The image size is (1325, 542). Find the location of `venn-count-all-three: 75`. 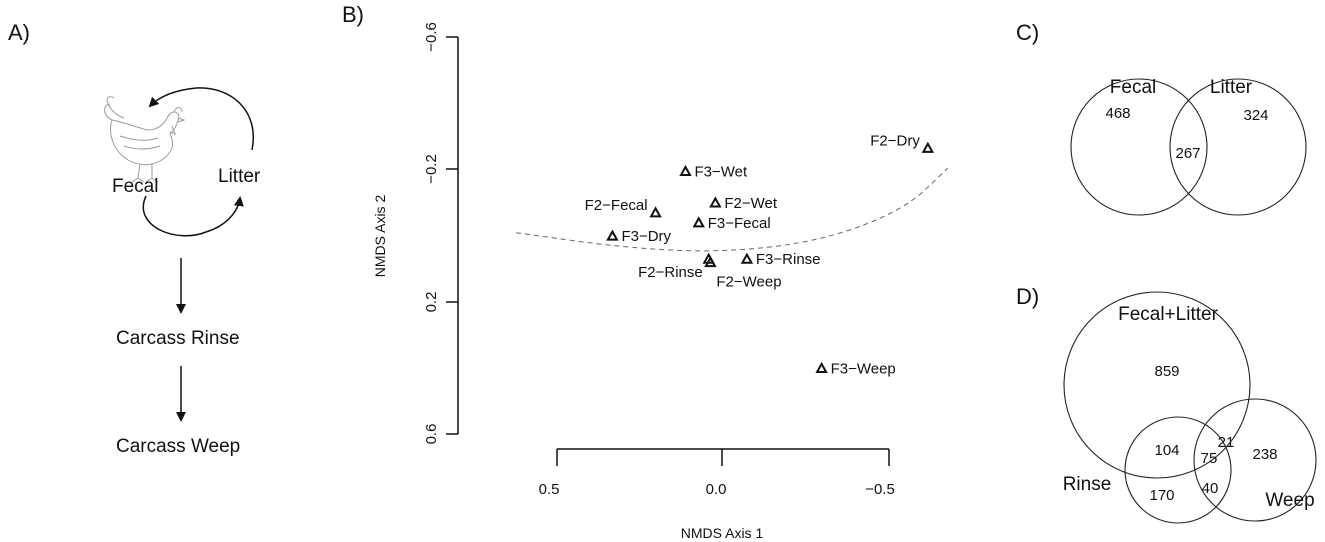

venn-count-all-three: 75 is located at coordinates (1209, 458).